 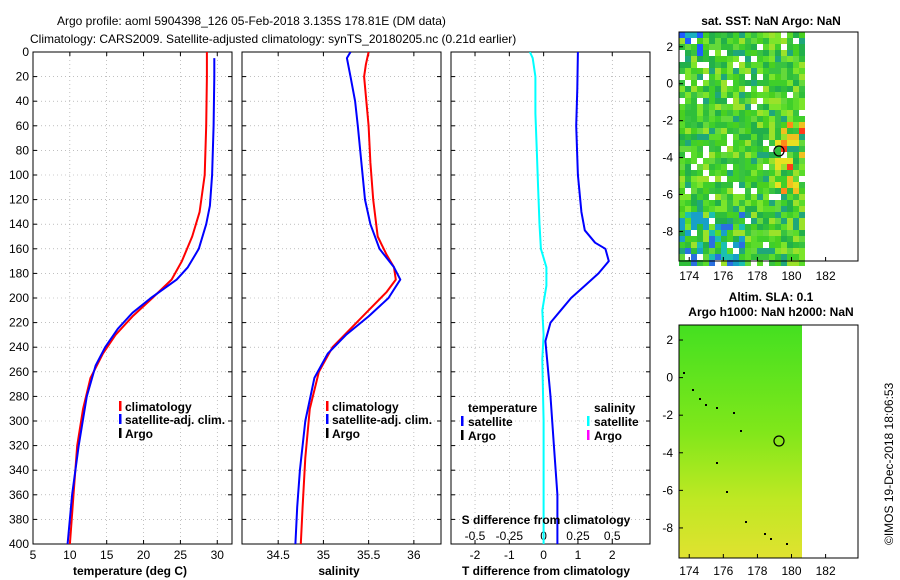 What do you see at coordinates (509, 555) in the screenshot?
I see `x-tick-label: -1` at bounding box center [509, 555].